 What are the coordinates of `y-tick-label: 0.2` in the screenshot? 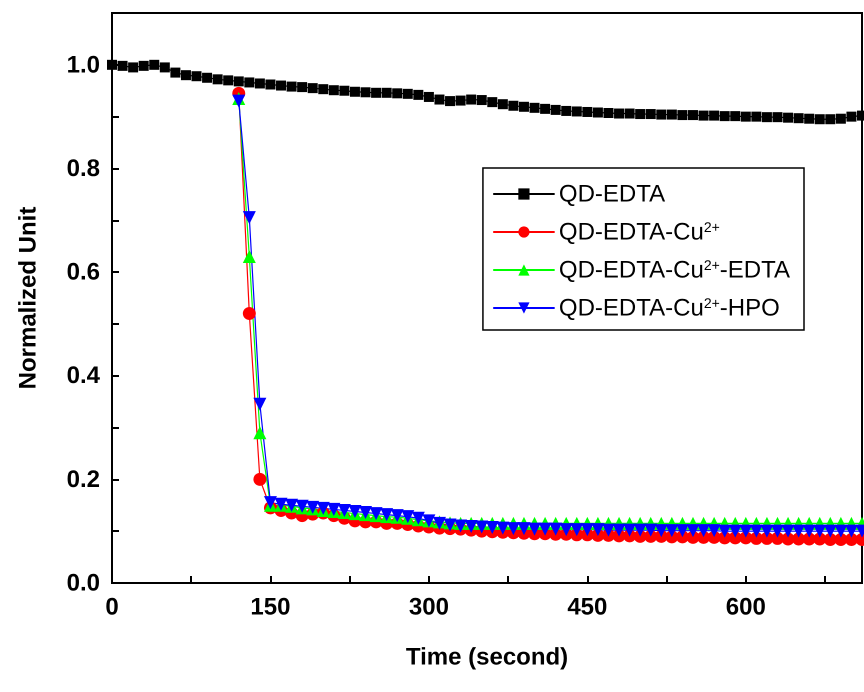 It's located at (83, 479).